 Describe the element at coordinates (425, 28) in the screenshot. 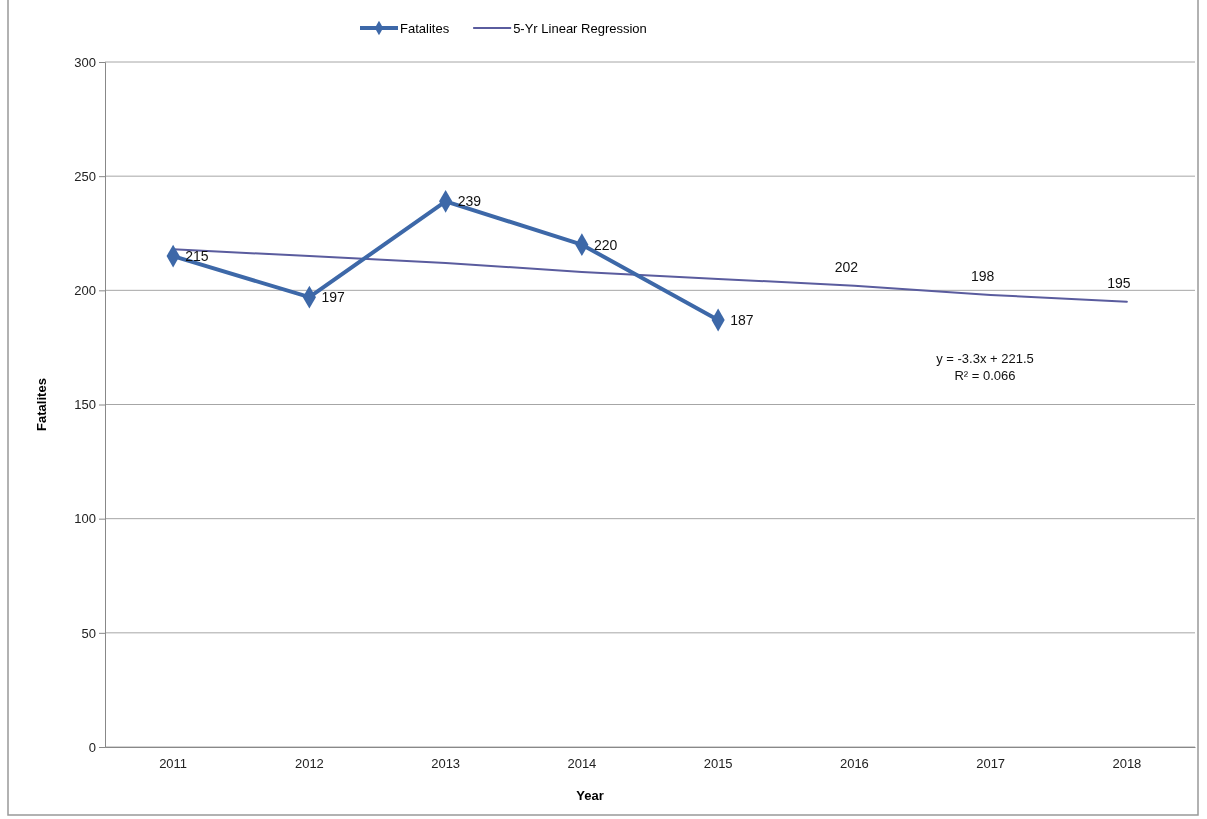

I see `legend-label: Fatalites` at that location.